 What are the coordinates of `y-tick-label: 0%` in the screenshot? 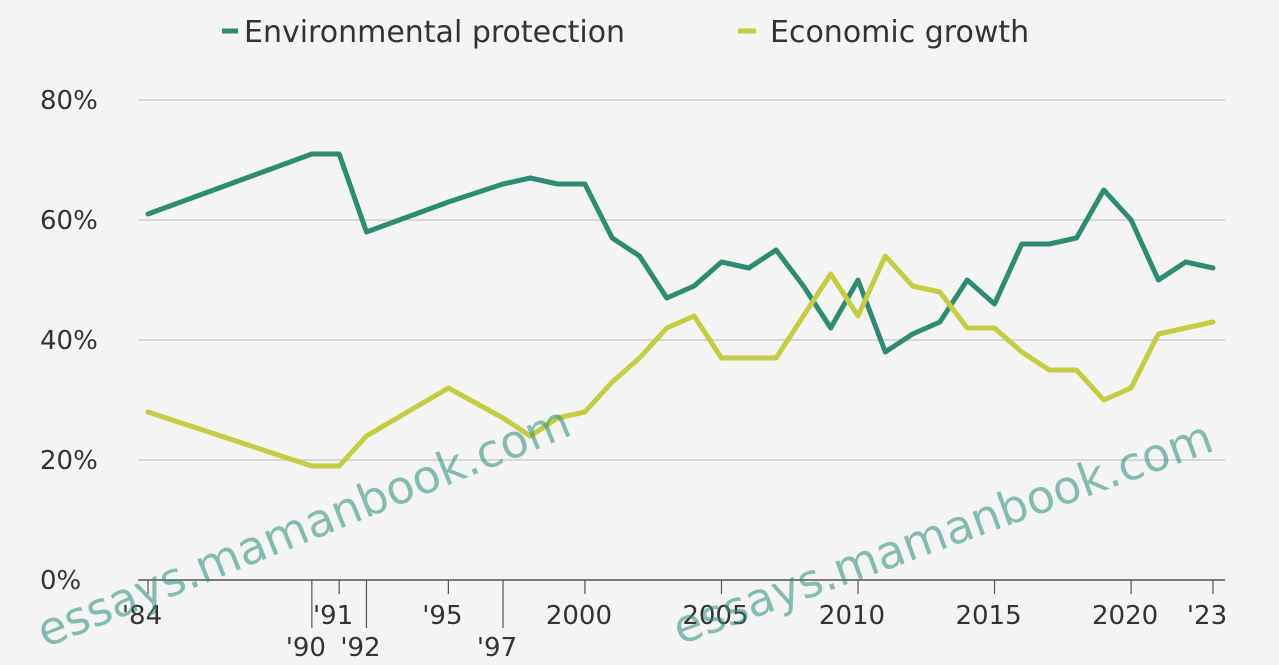 It's located at (60, 581).